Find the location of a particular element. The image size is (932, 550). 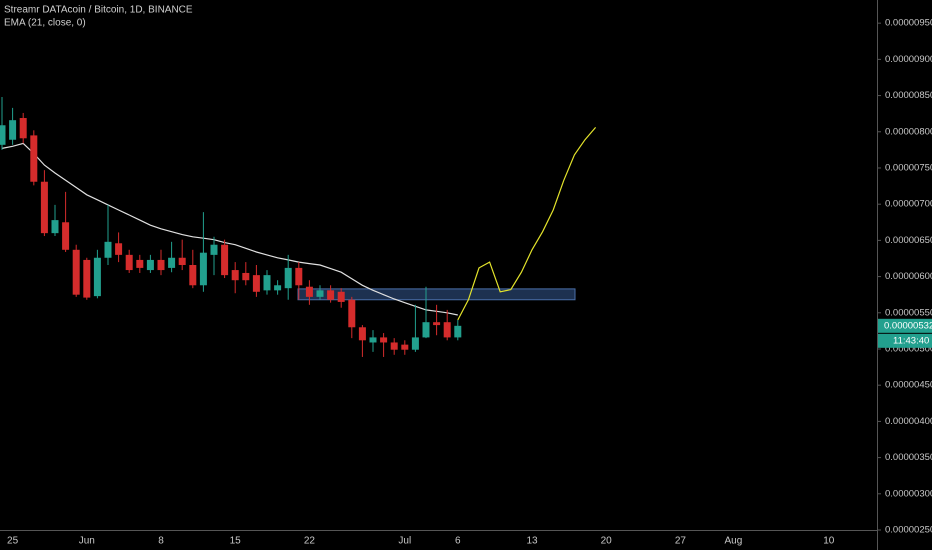

y-tick-label: 0.00000250 is located at coordinates (908, 530).